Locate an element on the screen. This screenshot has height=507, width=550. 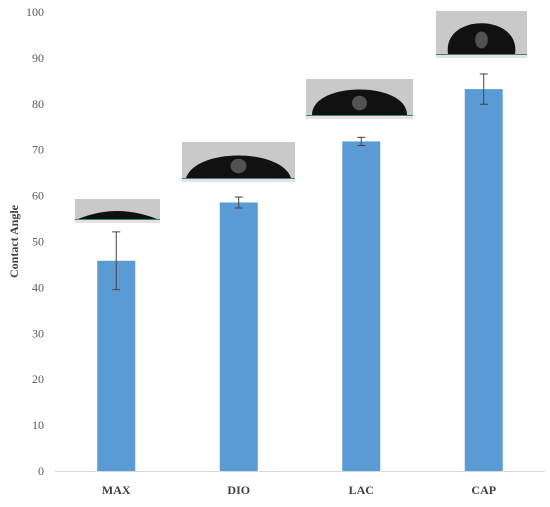
y-tick-label: 10 is located at coordinates (38, 425).